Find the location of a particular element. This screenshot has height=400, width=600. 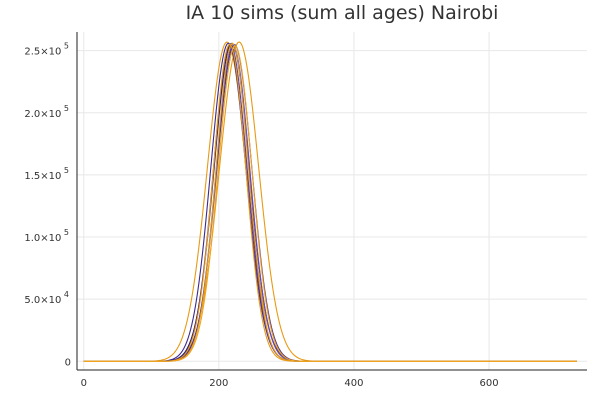

x-tick-label: 400 is located at coordinates (353, 383).